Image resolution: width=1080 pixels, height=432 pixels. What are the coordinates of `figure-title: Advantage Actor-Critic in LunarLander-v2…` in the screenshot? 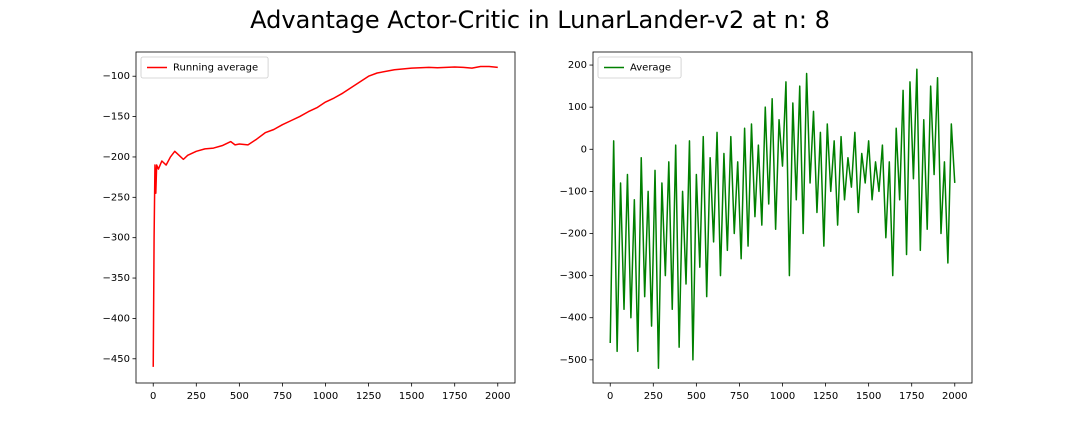 It's located at (540, 20).